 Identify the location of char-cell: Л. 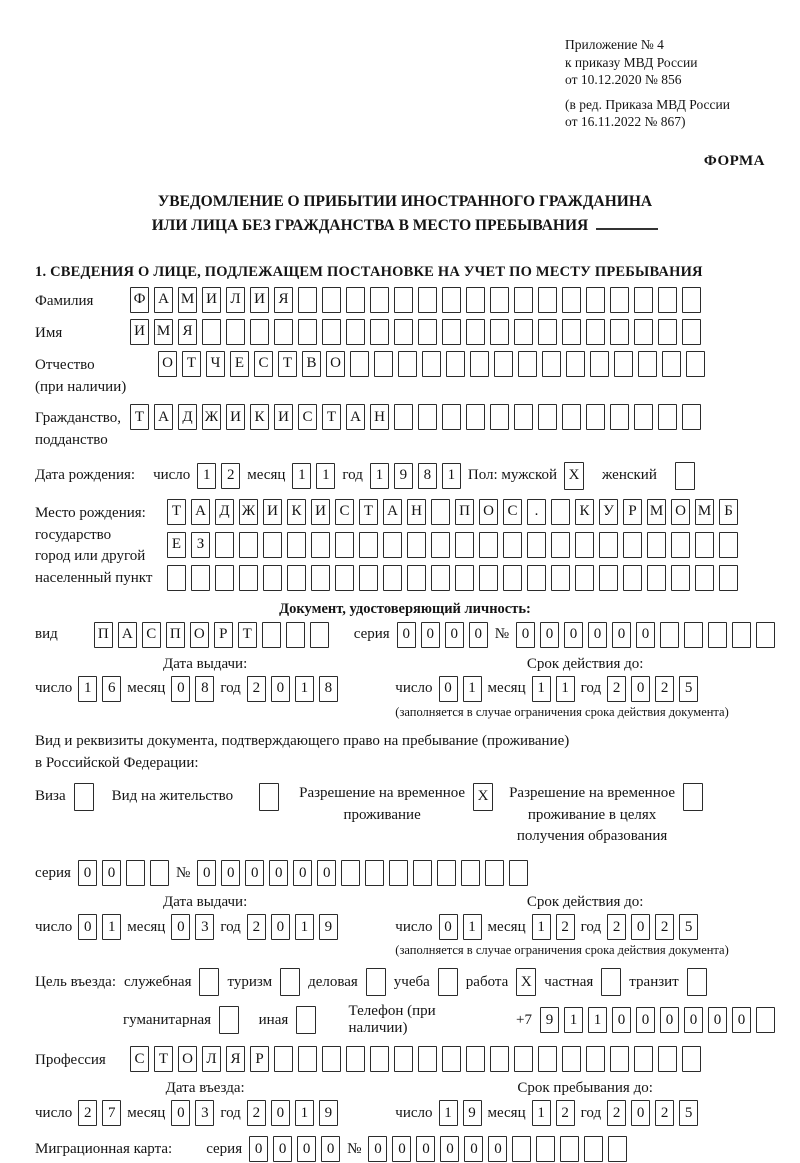
(235, 299).